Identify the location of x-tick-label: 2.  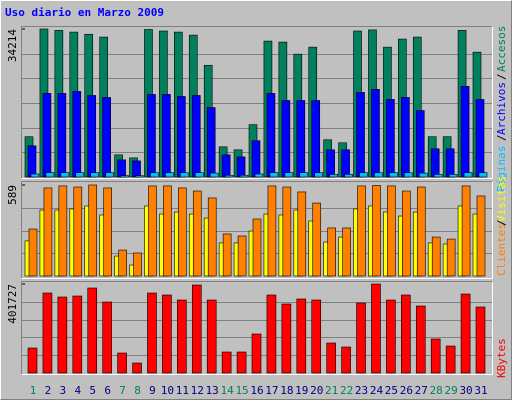
(48, 390).